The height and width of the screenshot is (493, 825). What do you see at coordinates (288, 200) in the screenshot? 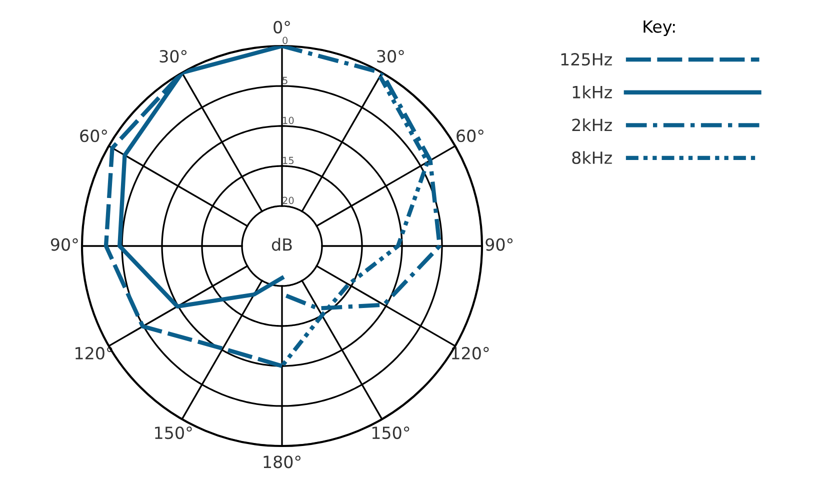
I see `y-tick-label: 20` at bounding box center [288, 200].